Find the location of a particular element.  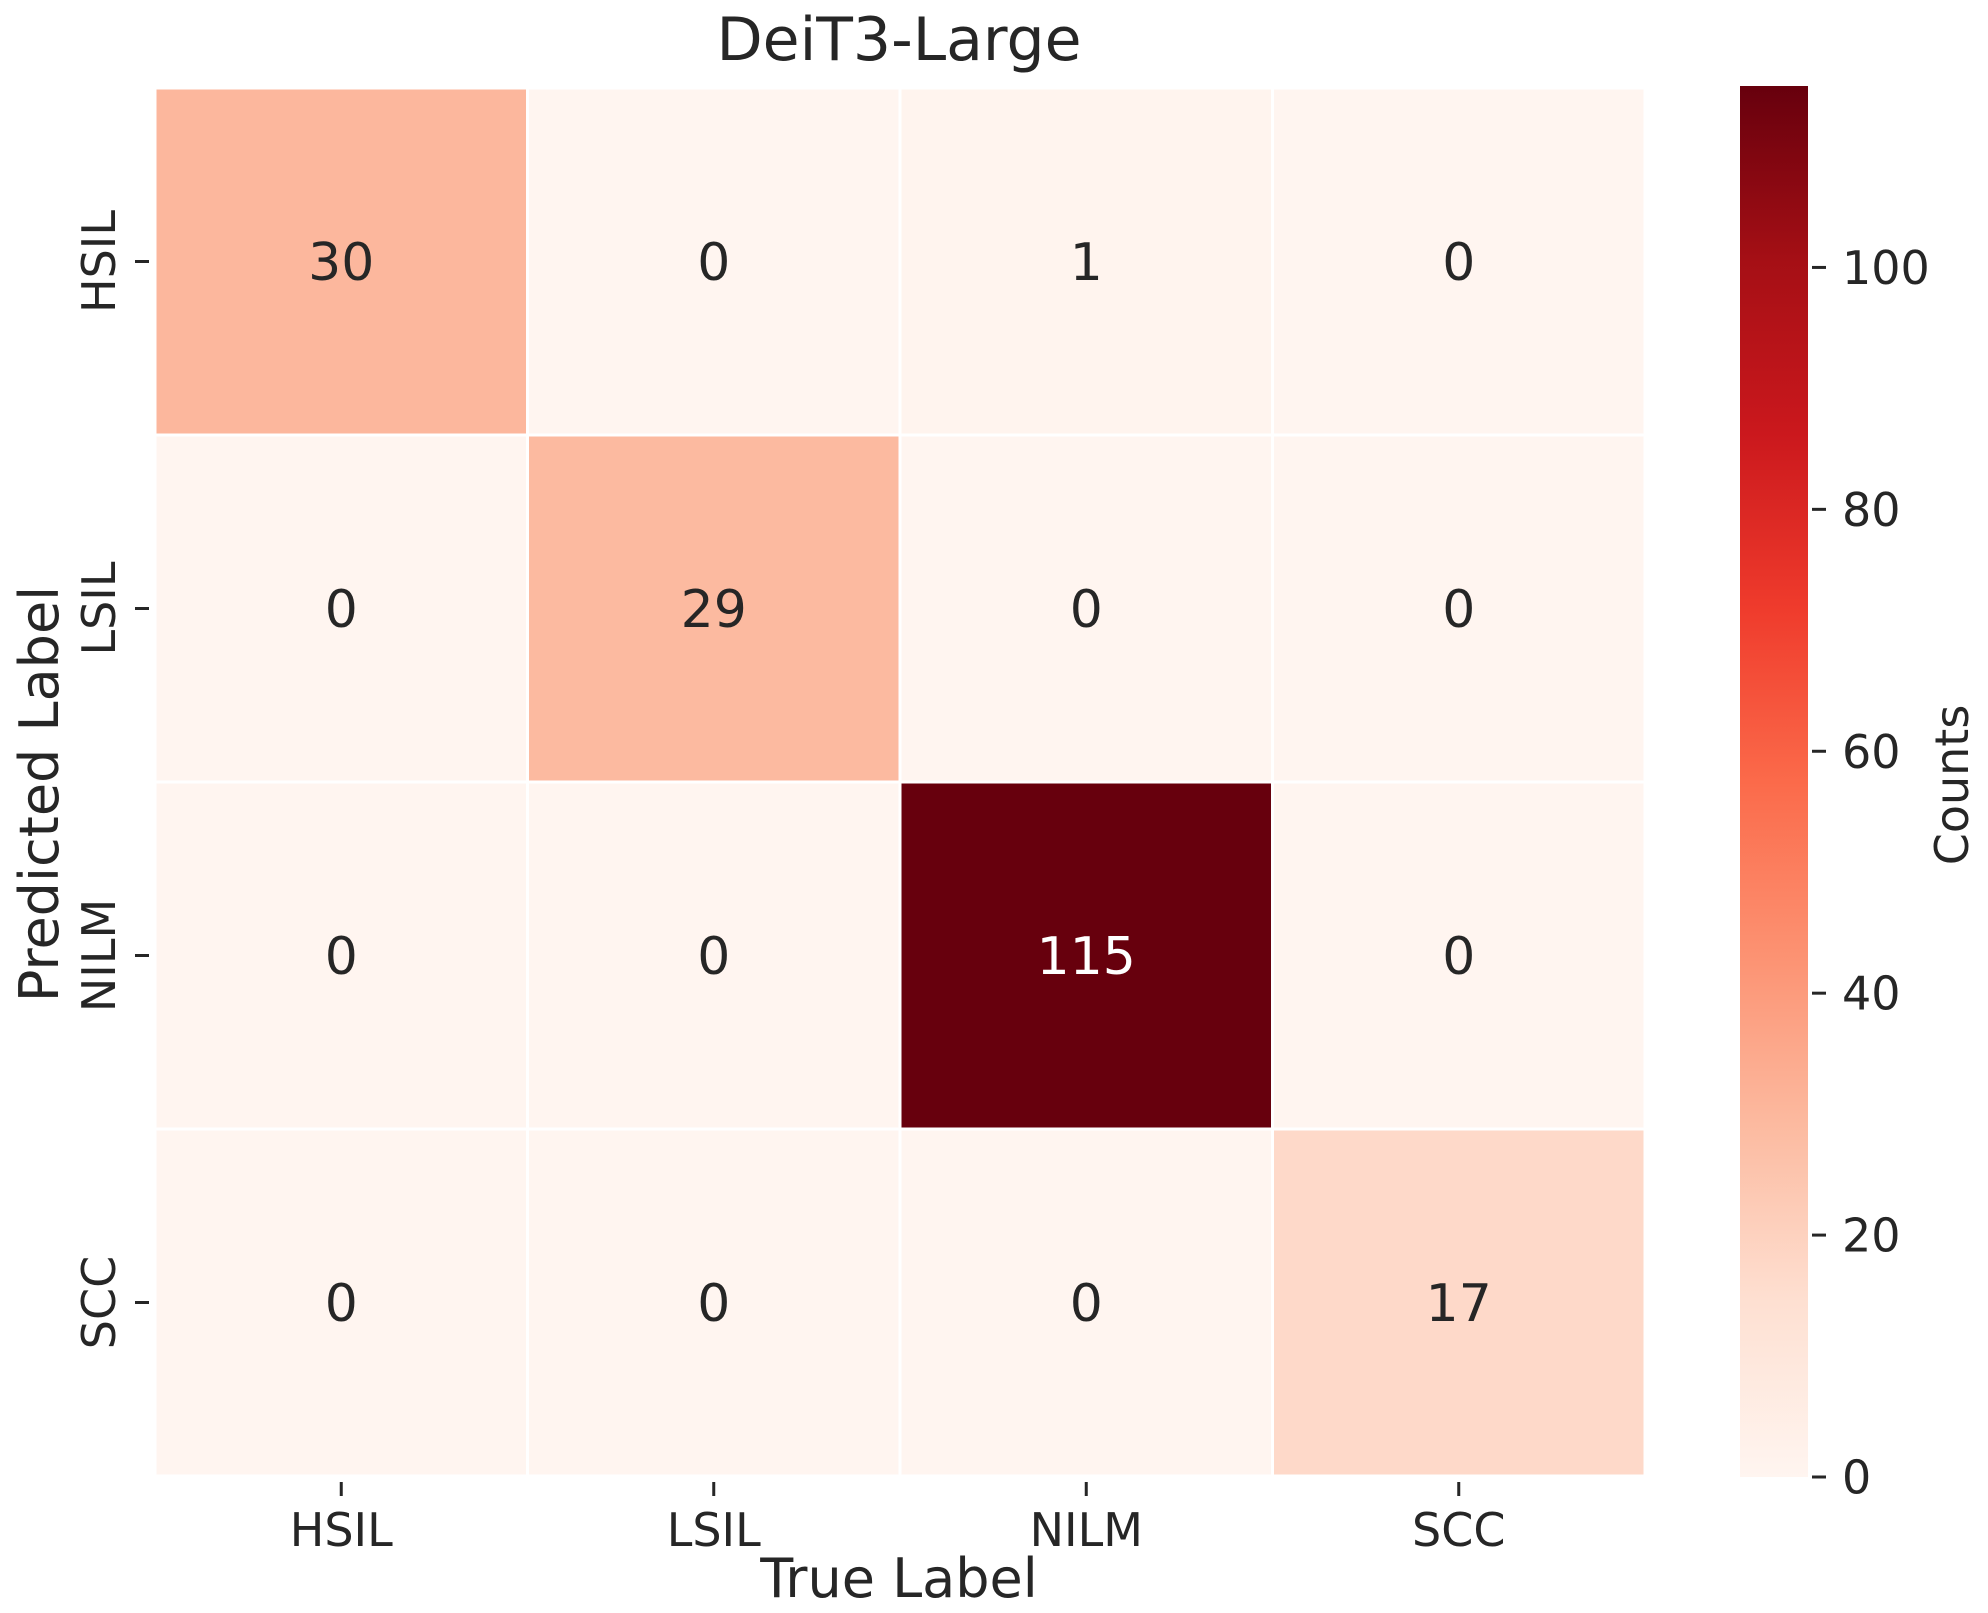

cell-value-label: 30 is located at coordinates (341, 263).